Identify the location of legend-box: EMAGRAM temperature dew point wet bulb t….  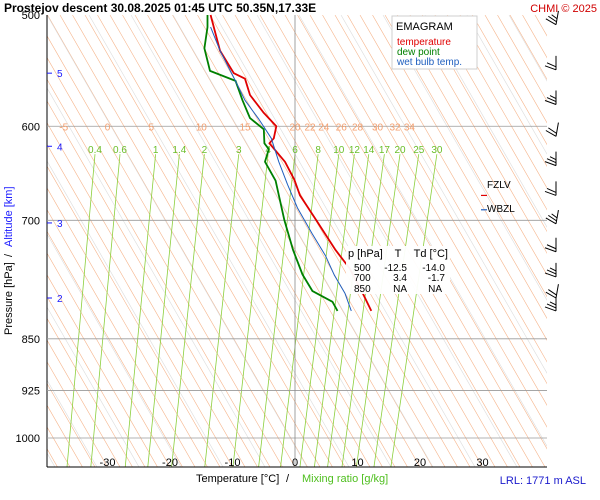
(434, 42).